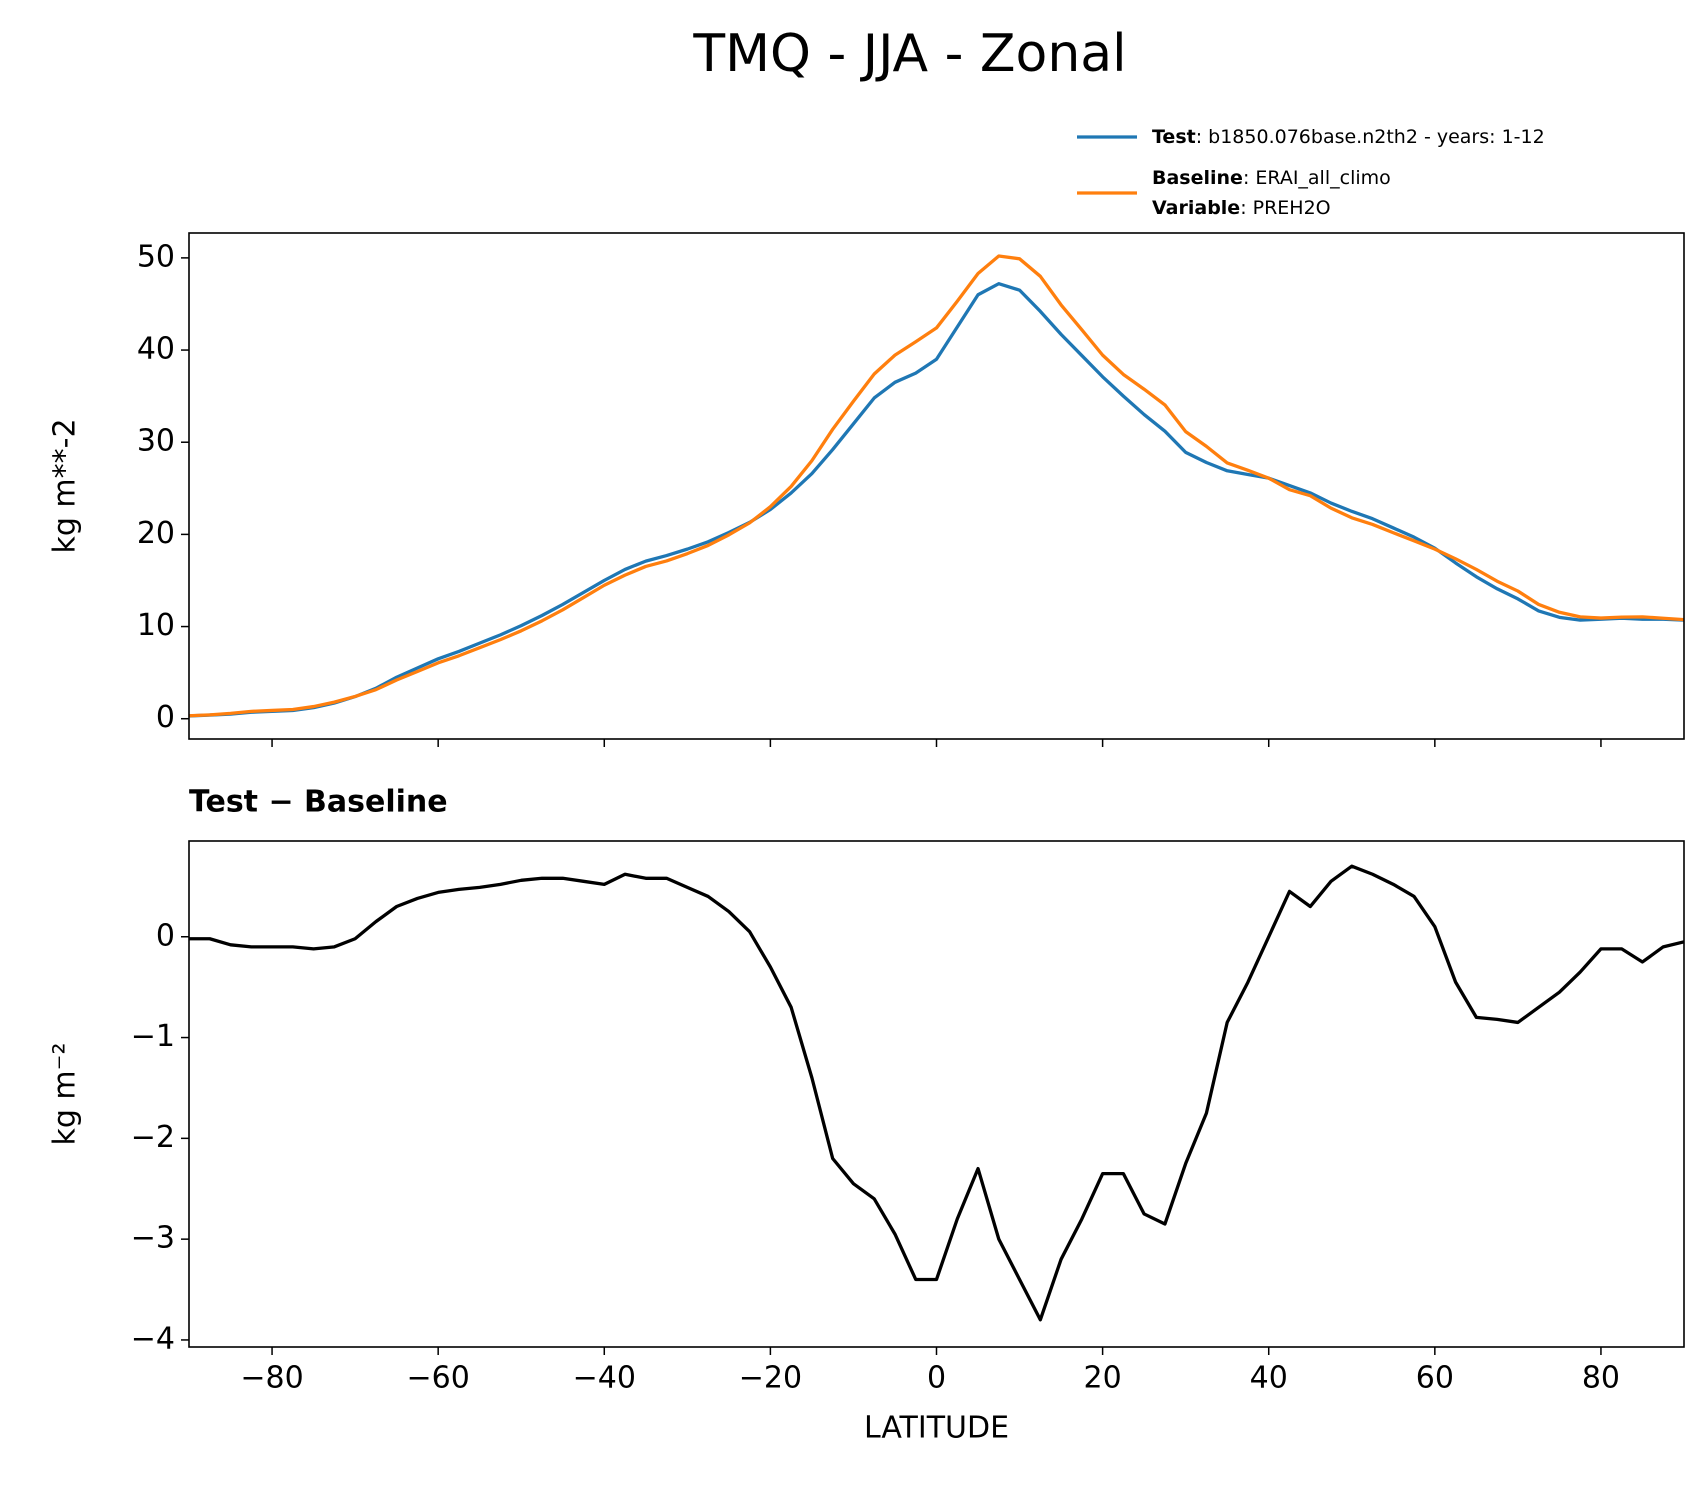 The height and width of the screenshot is (1496, 1705). I want to click on y-tick-label: 40, so click(156, 349).